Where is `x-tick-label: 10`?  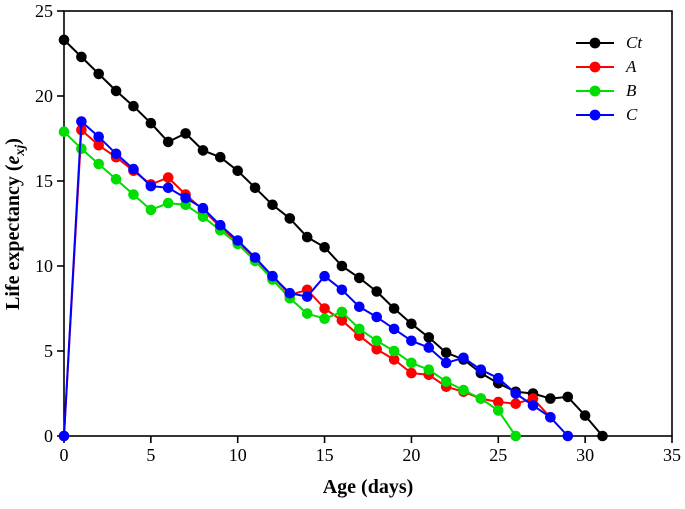 x-tick-label: 10 is located at coordinates (238, 455).